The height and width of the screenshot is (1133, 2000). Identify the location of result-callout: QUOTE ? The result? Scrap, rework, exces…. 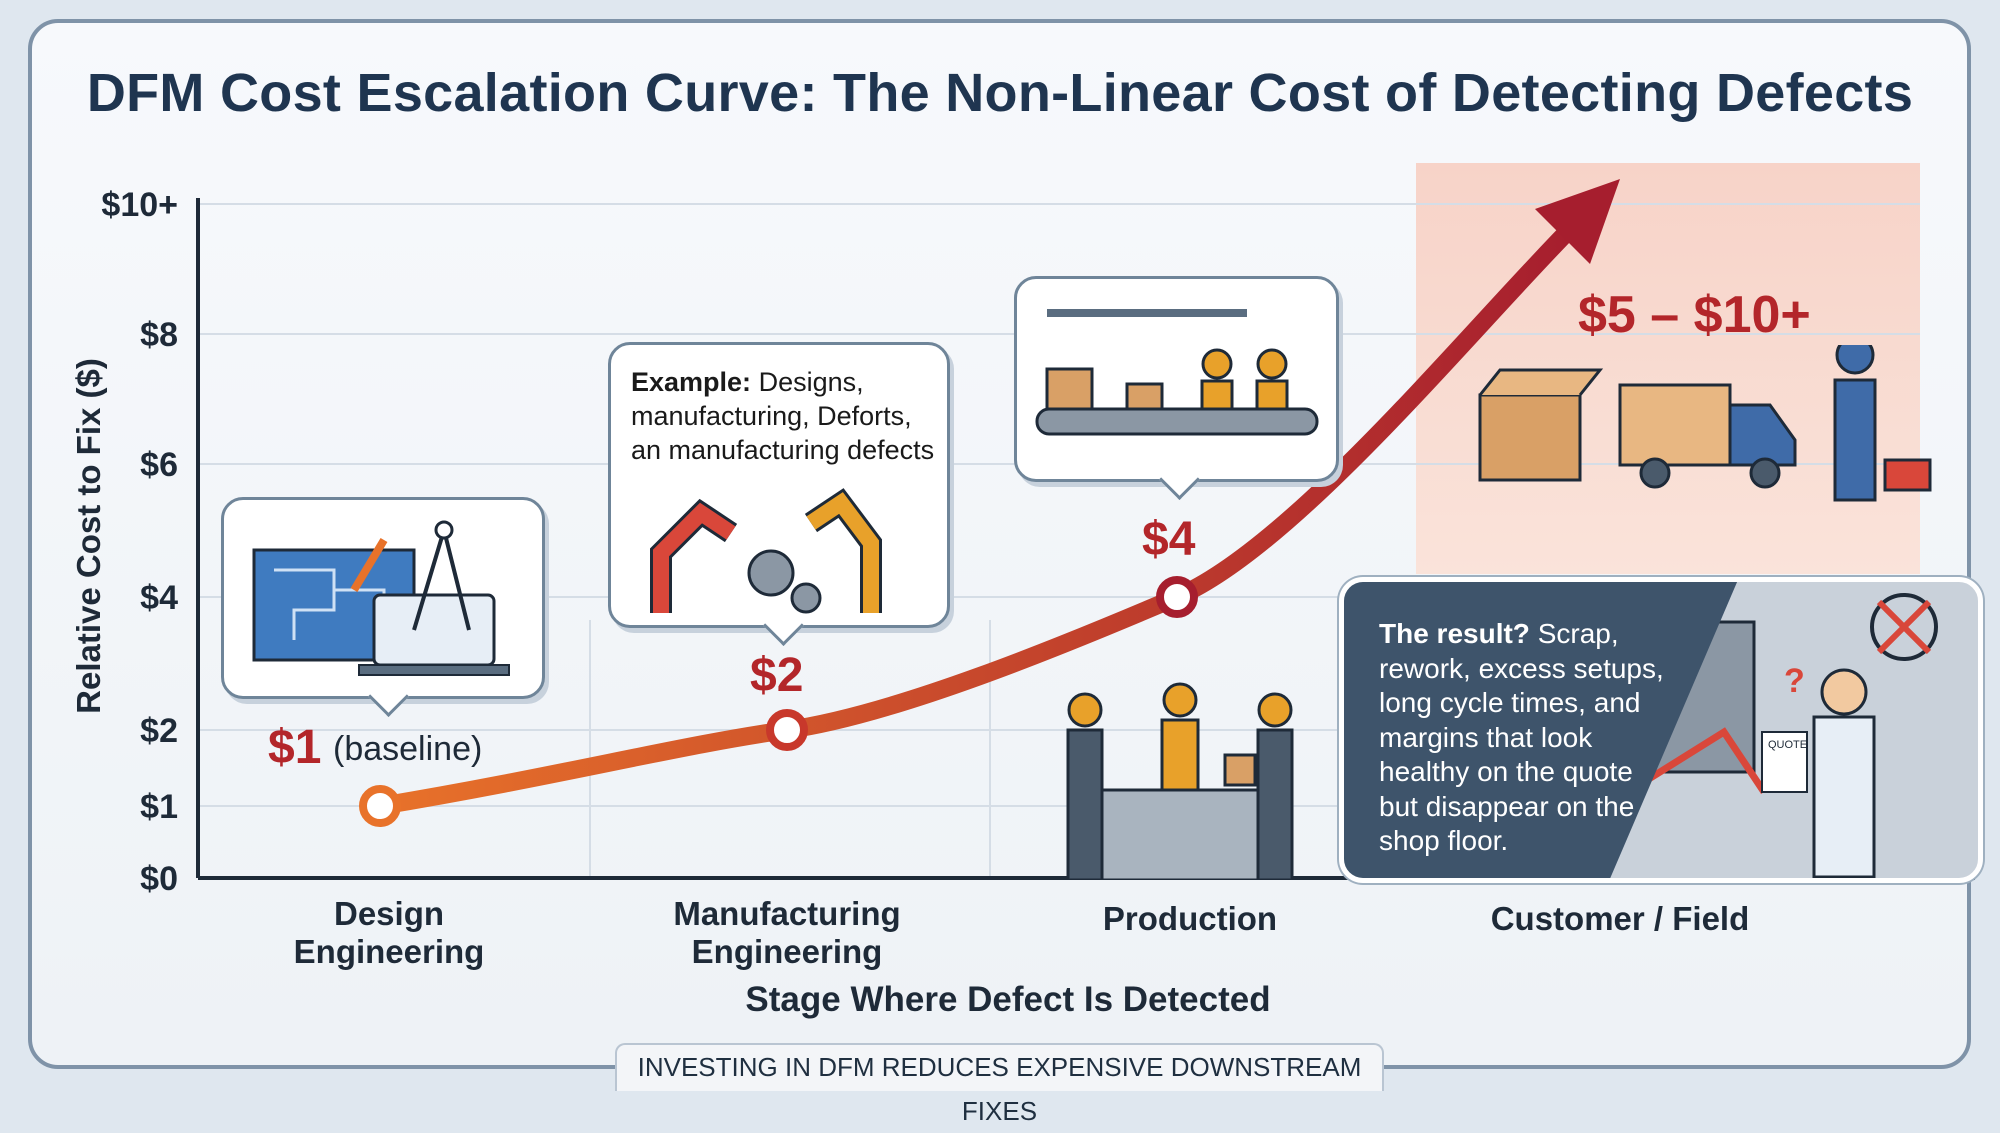
(1661, 730).